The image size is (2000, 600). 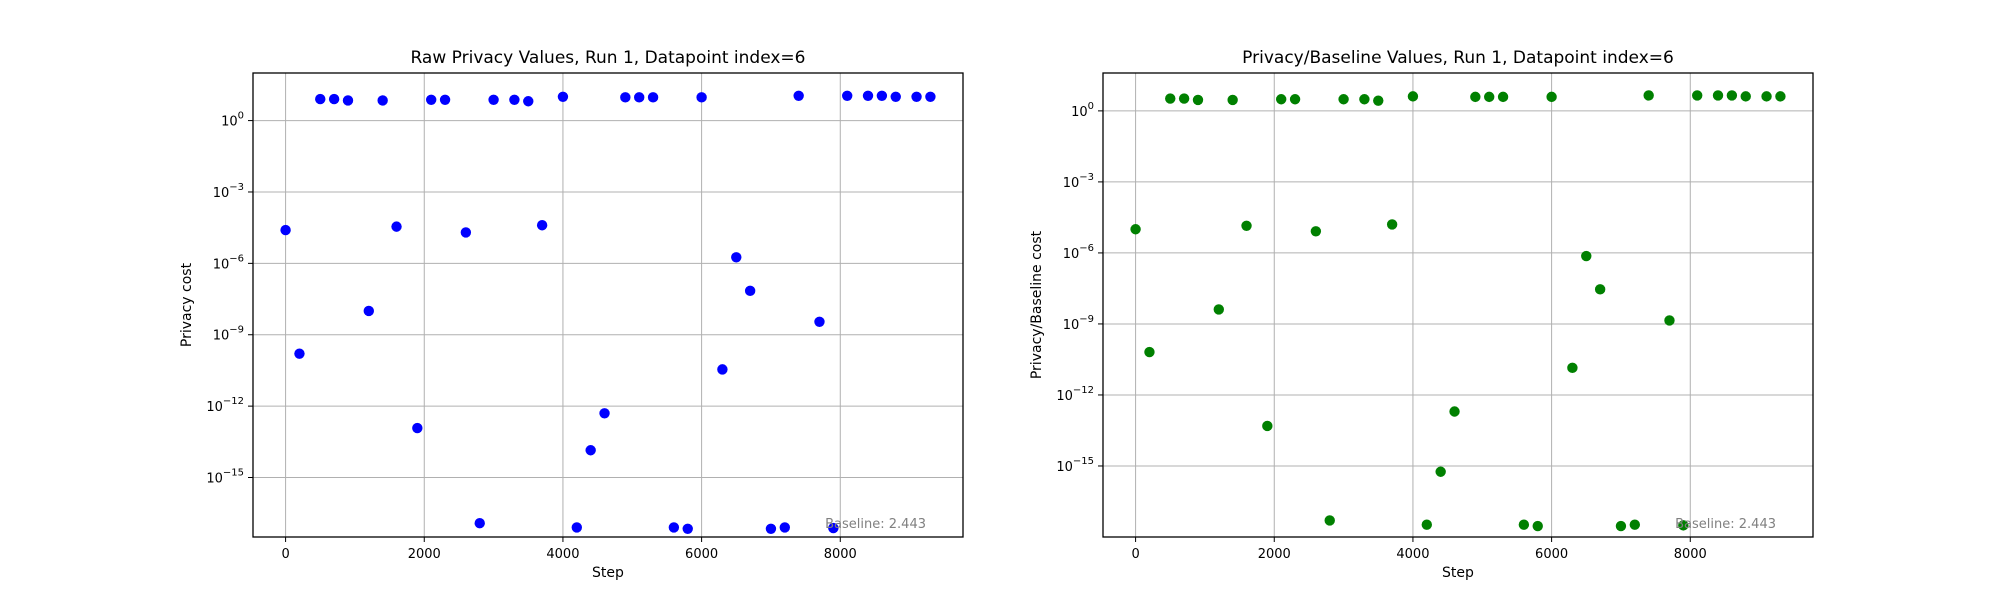 What do you see at coordinates (228, 262) in the screenshot?
I see `y-tick-label: 10⁻⁶` at bounding box center [228, 262].